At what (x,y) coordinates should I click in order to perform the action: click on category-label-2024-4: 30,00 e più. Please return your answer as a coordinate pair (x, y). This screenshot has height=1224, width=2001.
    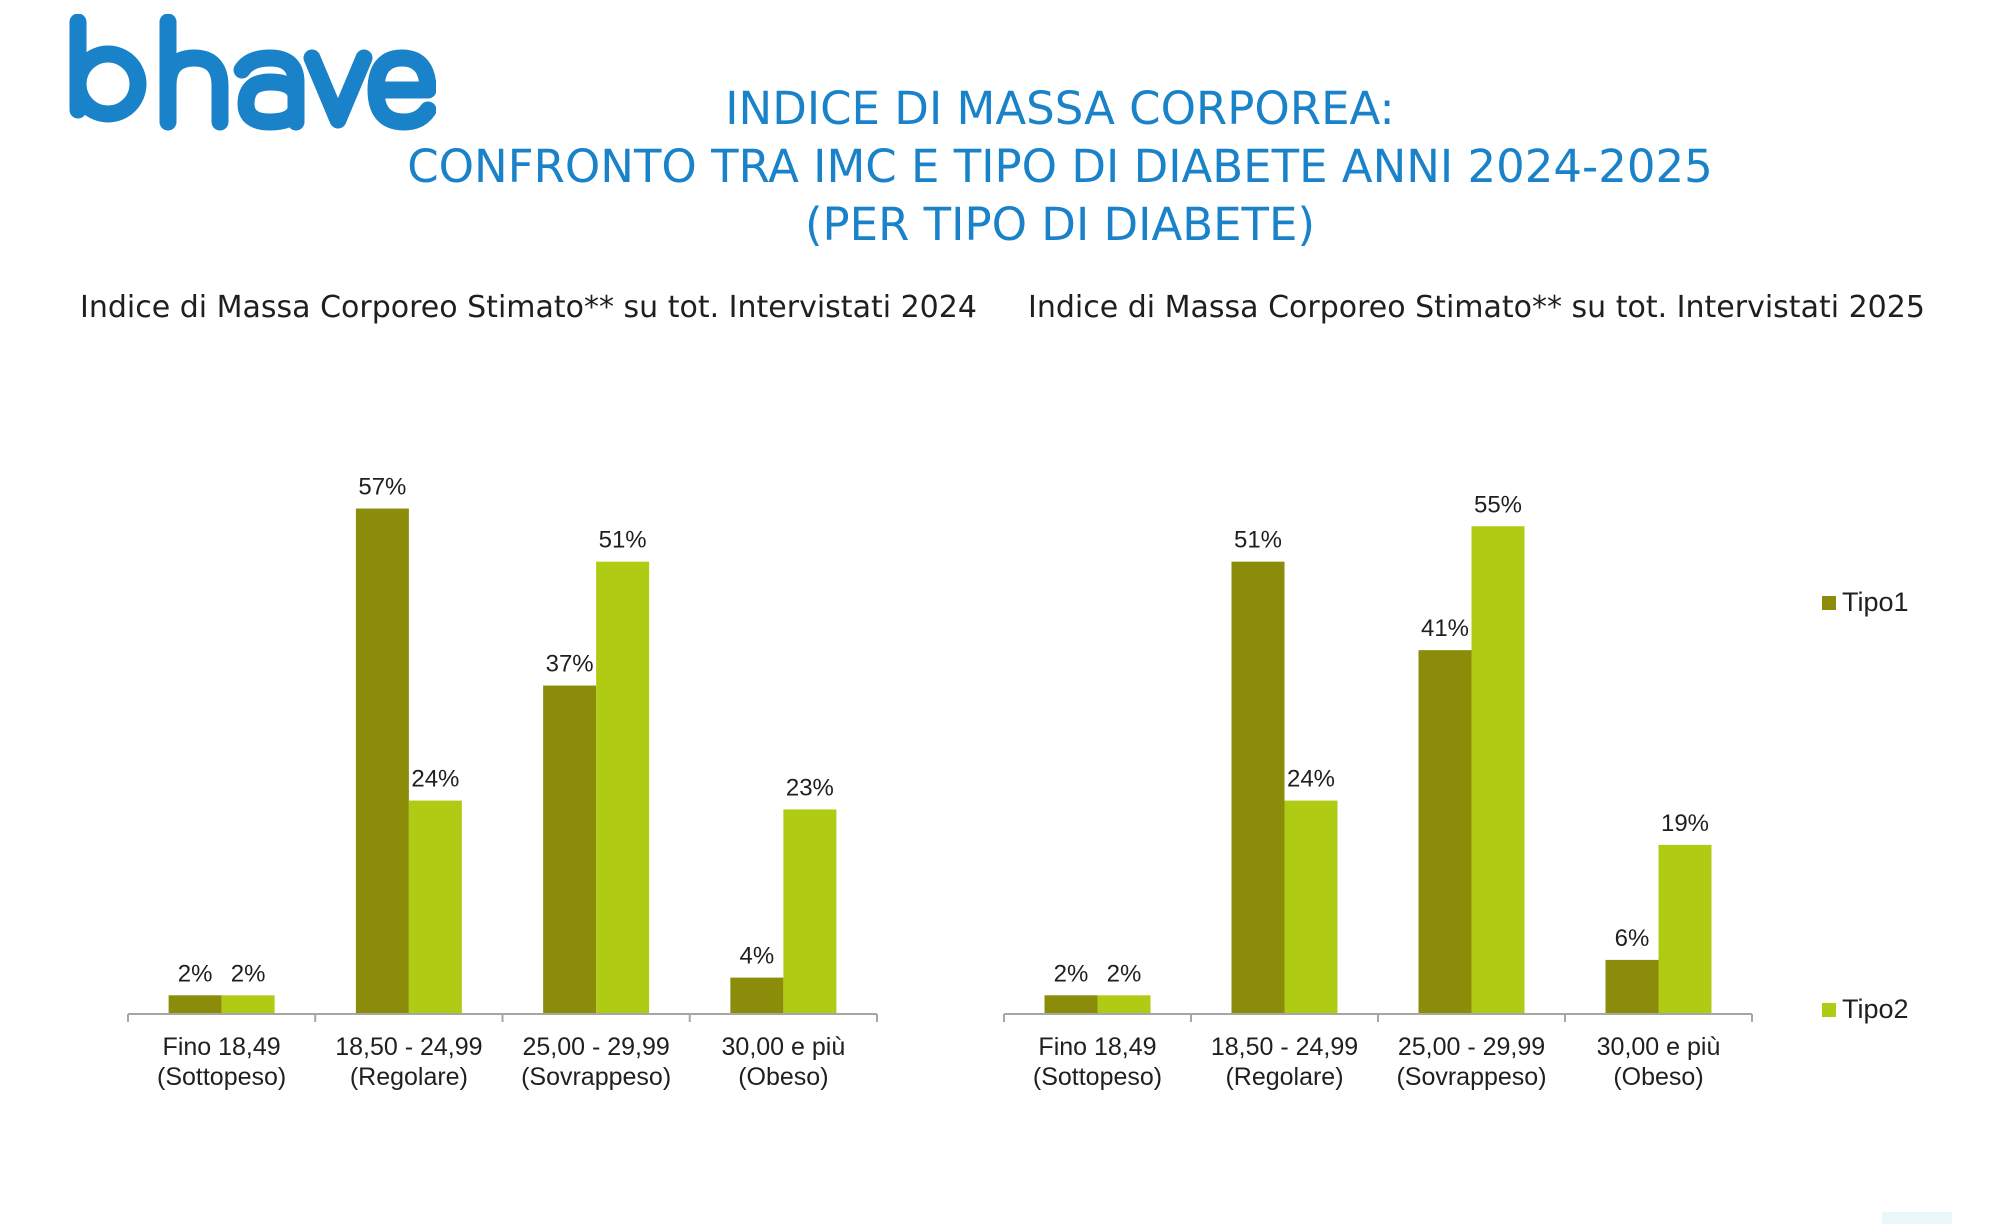
    Looking at the image, I should click on (784, 1047).